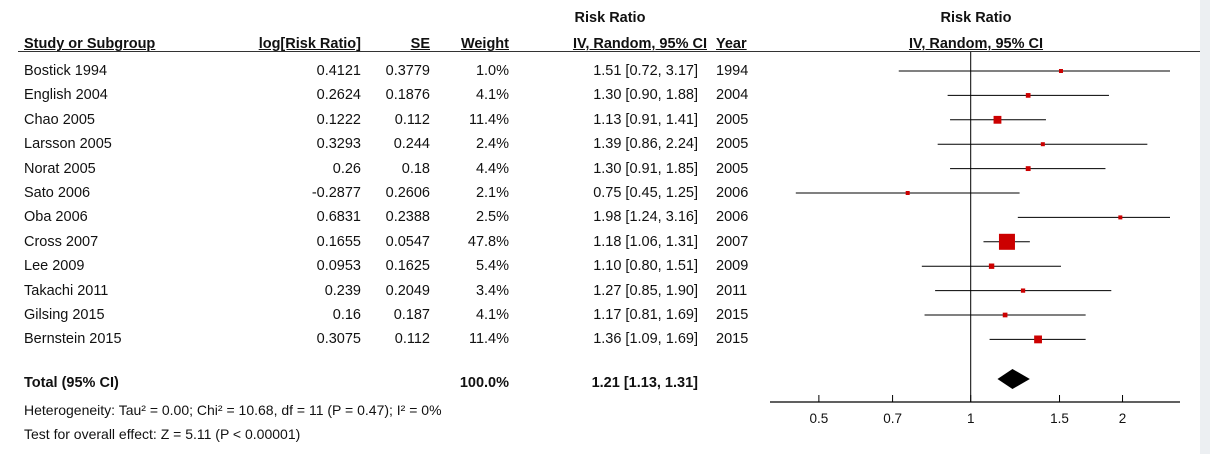 The height and width of the screenshot is (454, 1210). What do you see at coordinates (338, 266) in the screenshot?
I see `log-risk-ratio-value: 0.0953` at bounding box center [338, 266].